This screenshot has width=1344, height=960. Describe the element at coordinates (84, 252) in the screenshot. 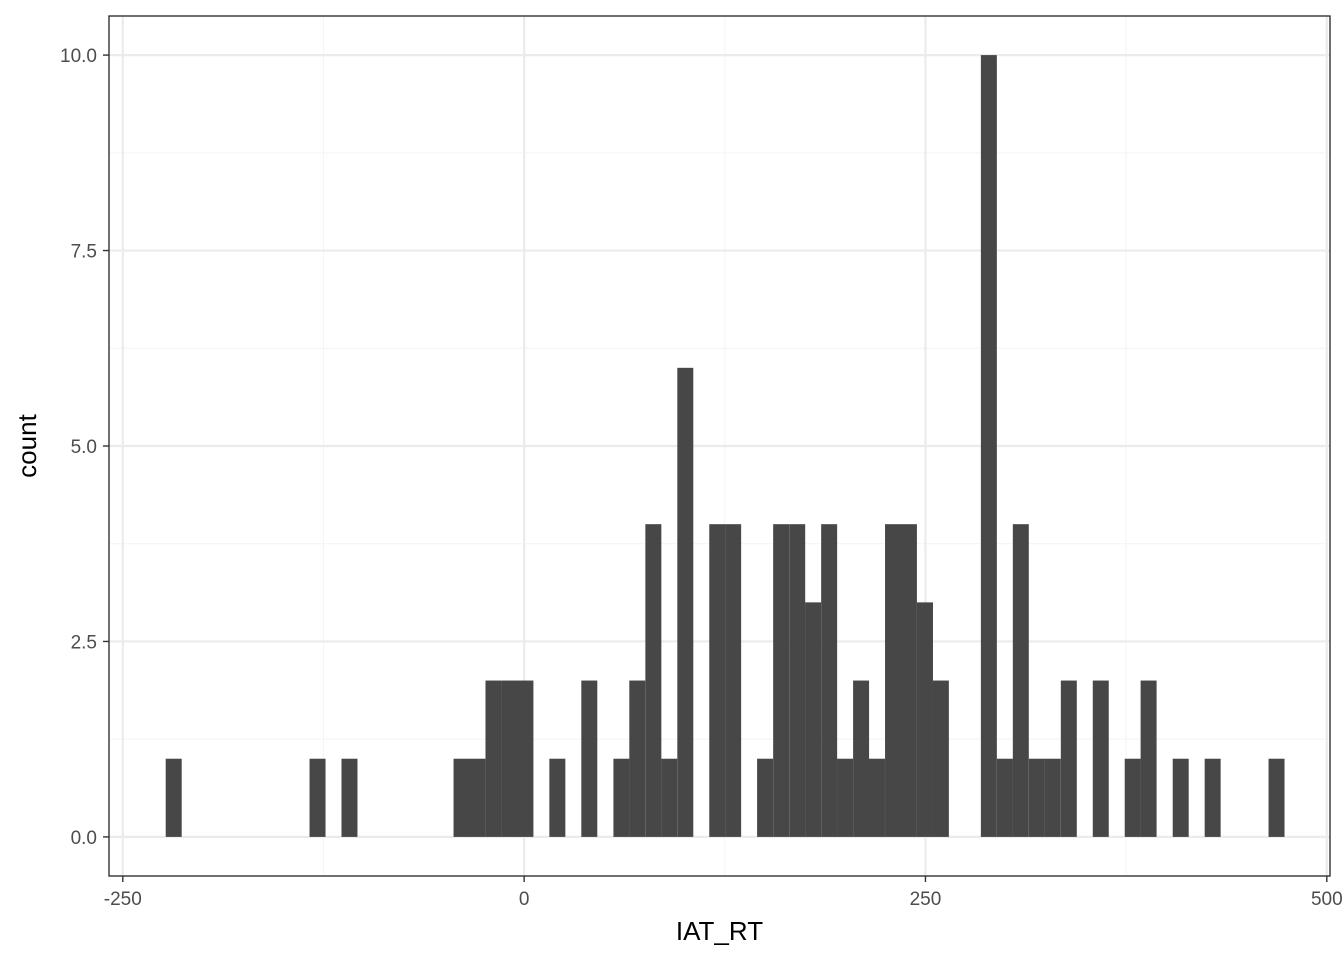

I see `y-tick-label: 7.5` at that location.